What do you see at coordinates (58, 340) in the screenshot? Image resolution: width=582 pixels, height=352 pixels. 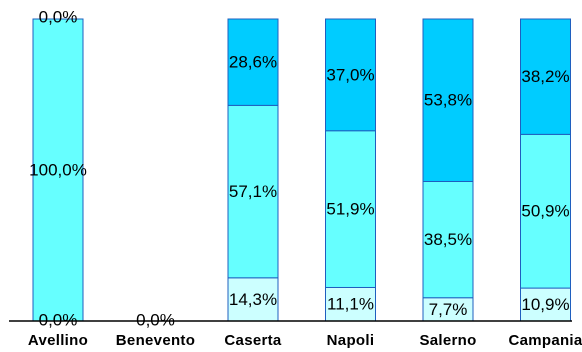 I see `category-label-avellino: Avellino` at bounding box center [58, 340].